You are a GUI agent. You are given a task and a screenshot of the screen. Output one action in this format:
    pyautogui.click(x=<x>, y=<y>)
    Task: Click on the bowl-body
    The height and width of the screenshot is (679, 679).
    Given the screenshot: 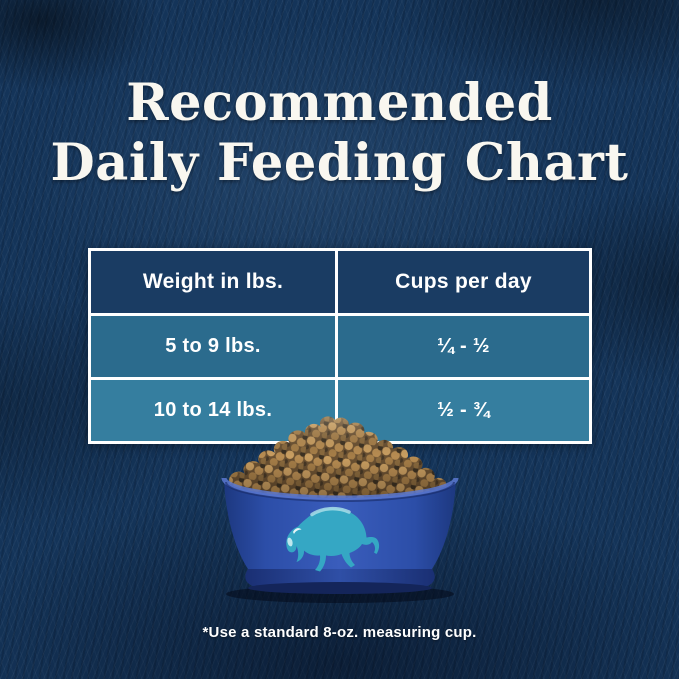 What is the action you would take?
    pyautogui.click(x=340, y=535)
    